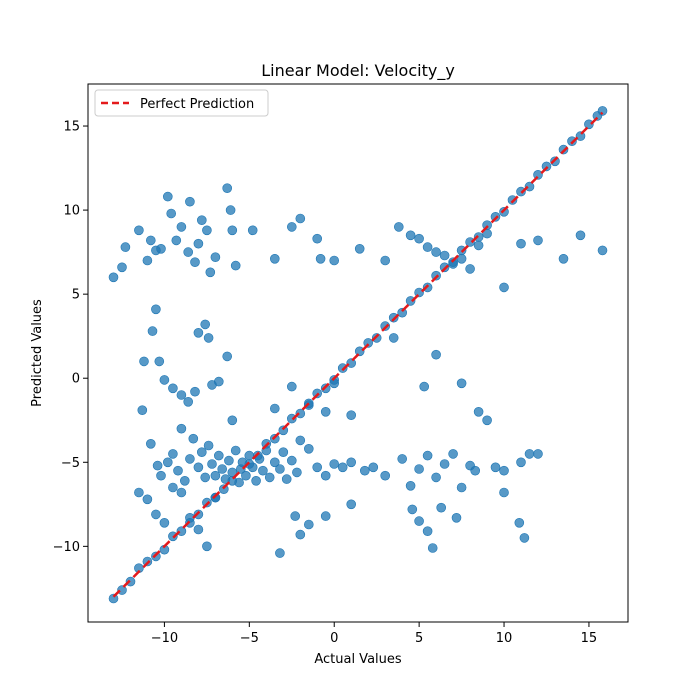 This screenshot has height=700, width=700. Describe the element at coordinates (374, 634) in the screenshot. I see `x-axis: −10 −5 0 5 10 15` at that location.